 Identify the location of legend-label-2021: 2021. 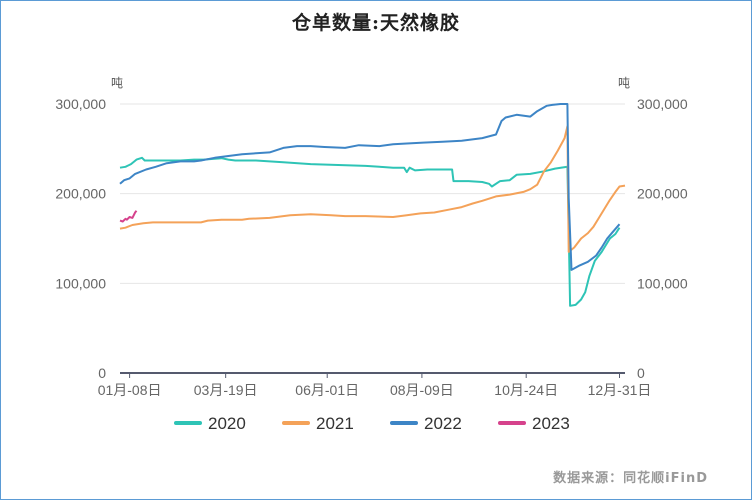
(335, 423).